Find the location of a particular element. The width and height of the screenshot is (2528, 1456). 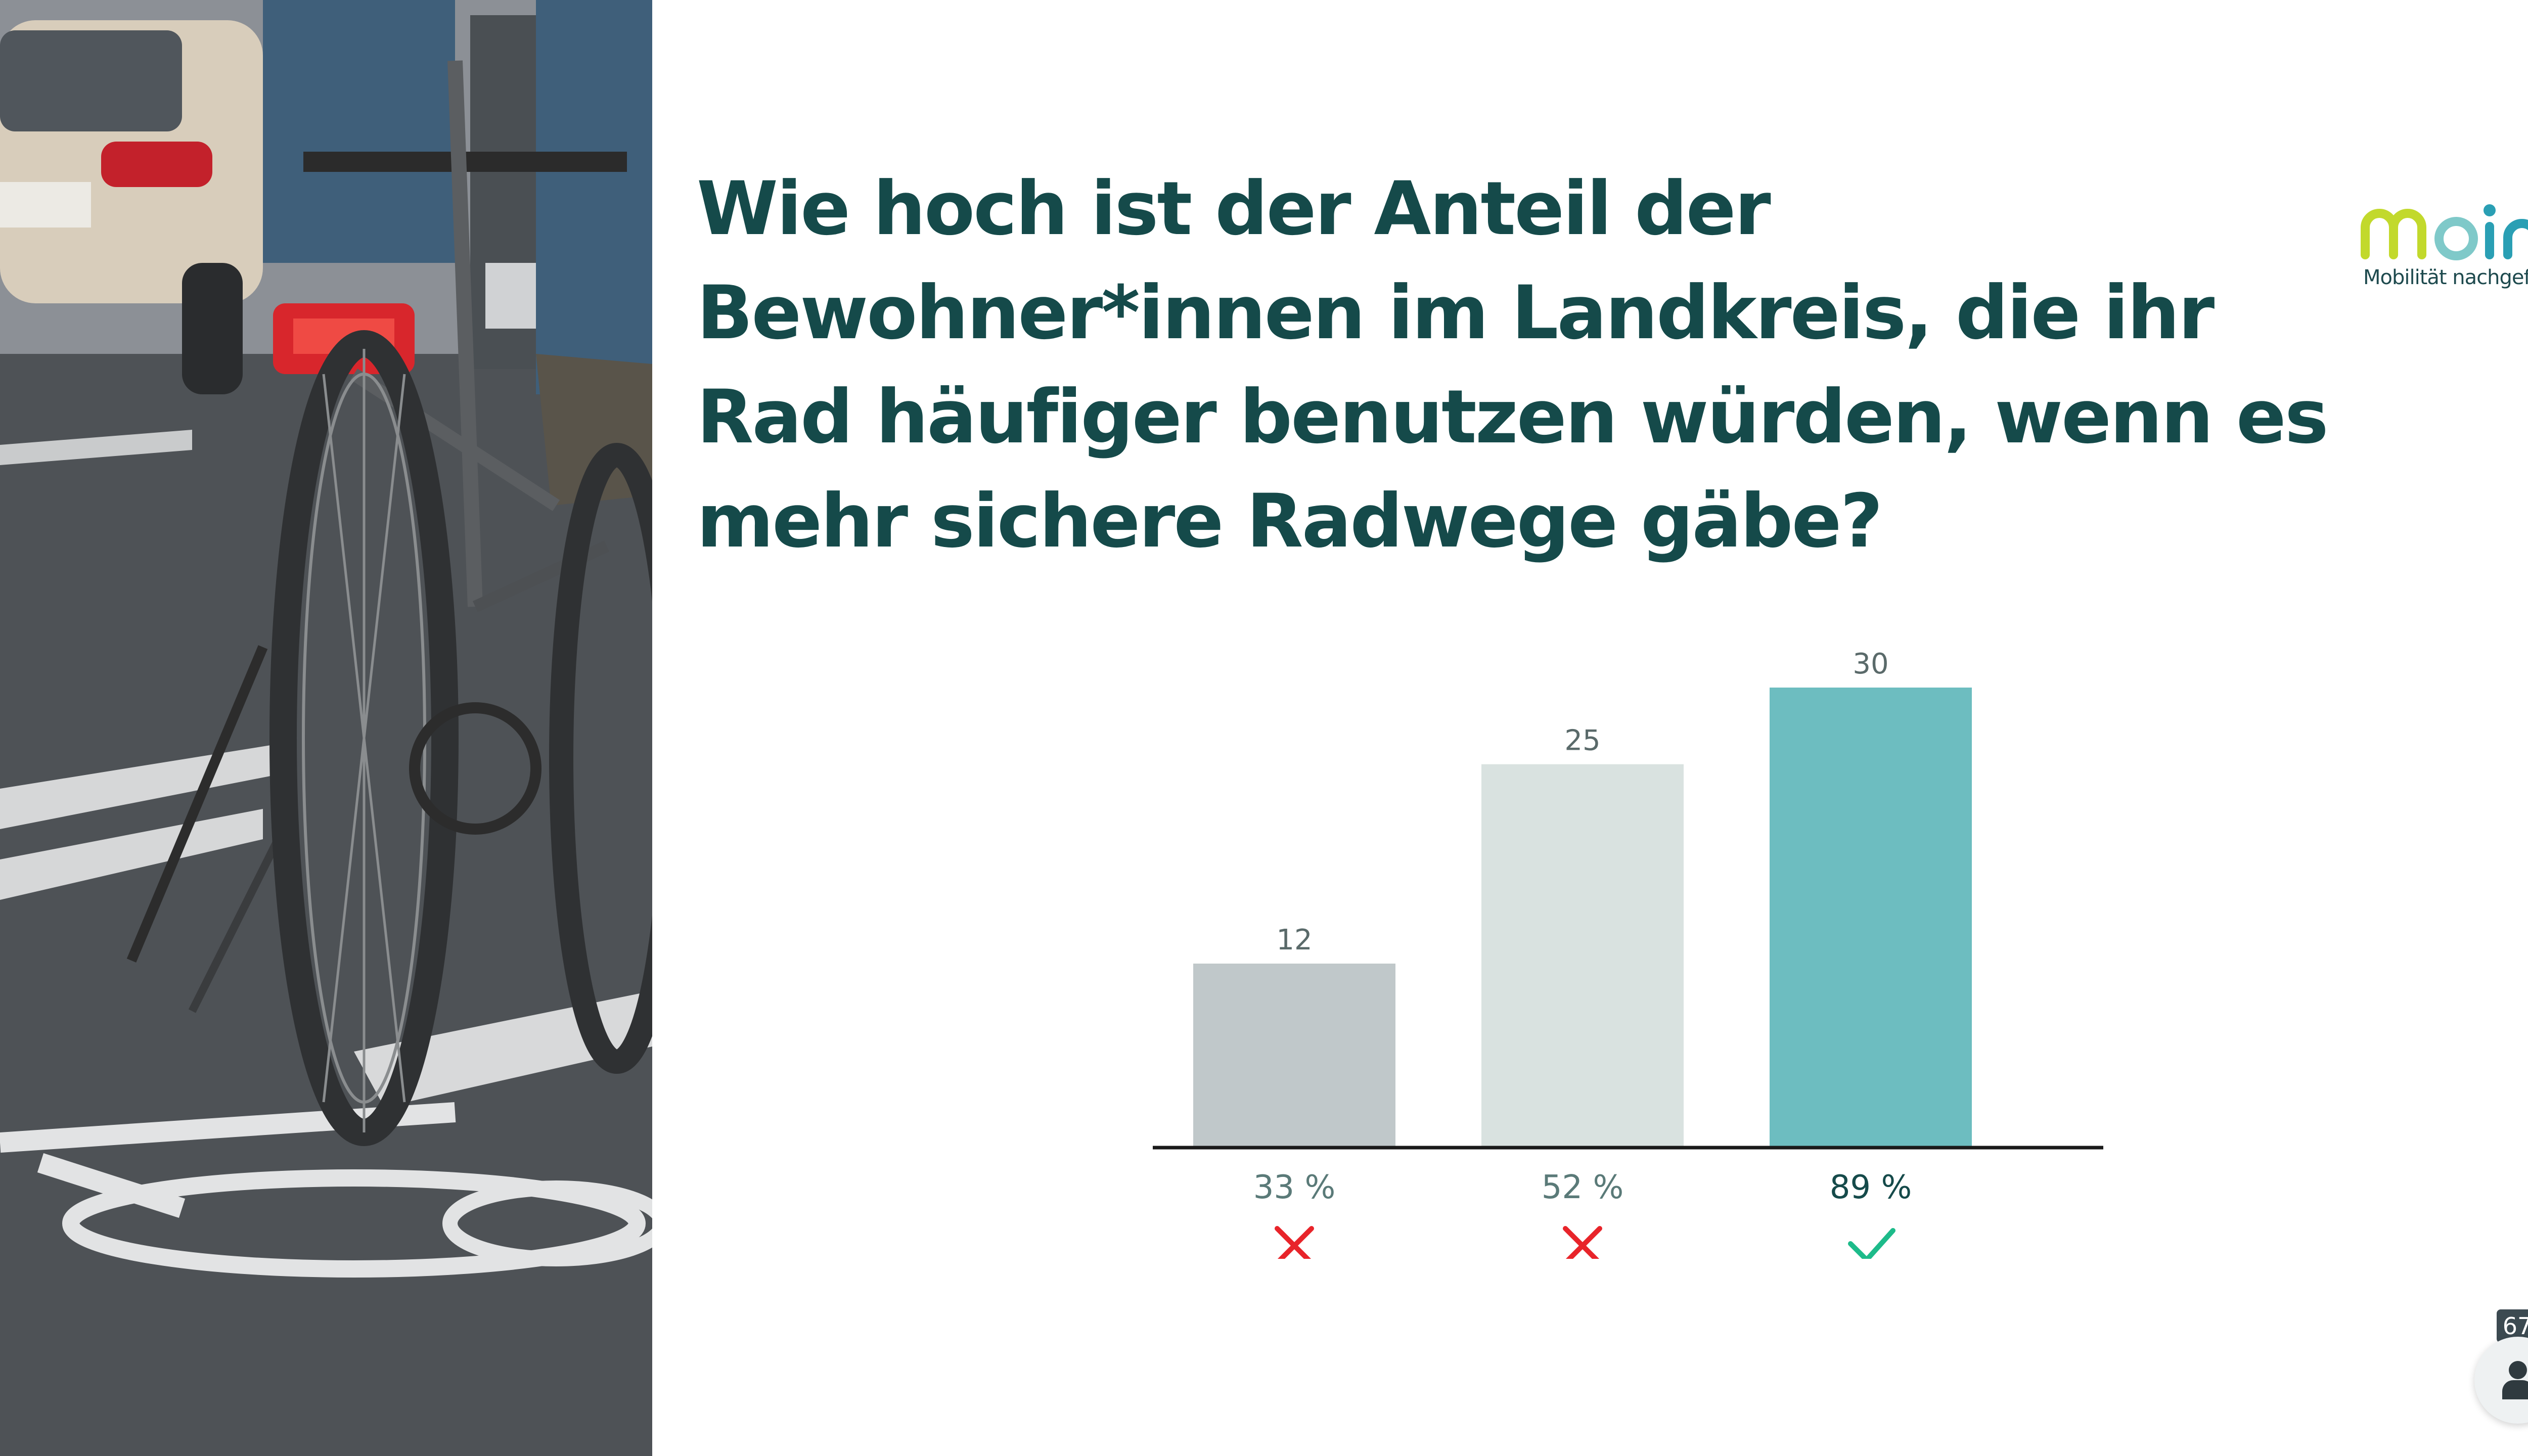

logo-tagline: Mobilität nachgefragt. is located at coordinates (2446, 277).